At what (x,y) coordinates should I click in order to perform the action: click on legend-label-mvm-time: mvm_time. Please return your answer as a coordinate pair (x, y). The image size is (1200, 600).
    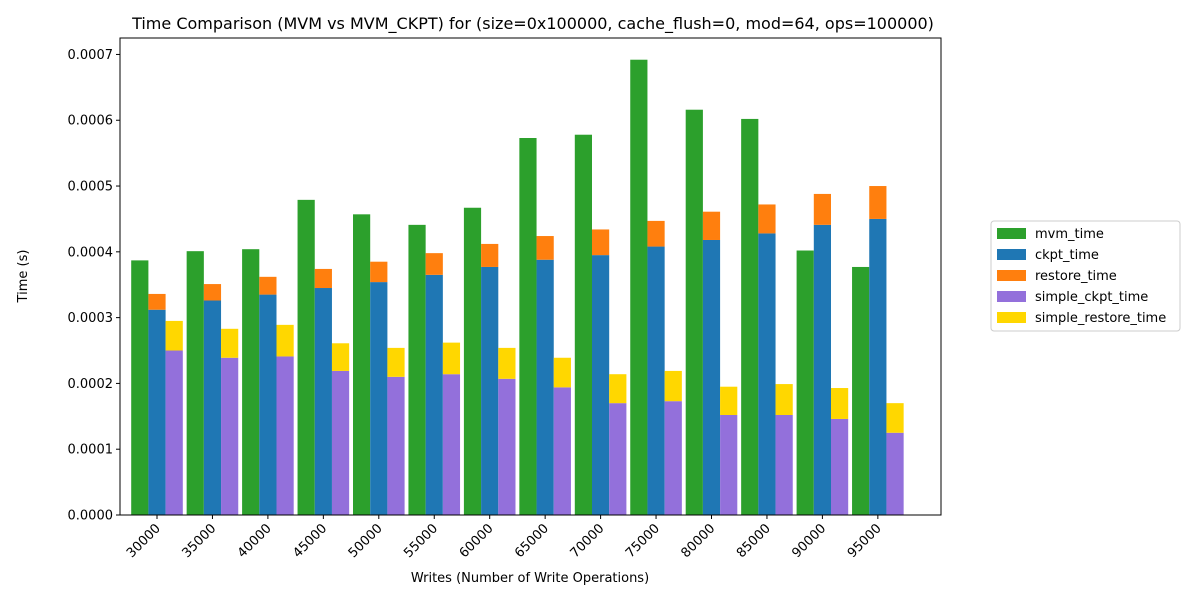
    Looking at the image, I should click on (1069, 234).